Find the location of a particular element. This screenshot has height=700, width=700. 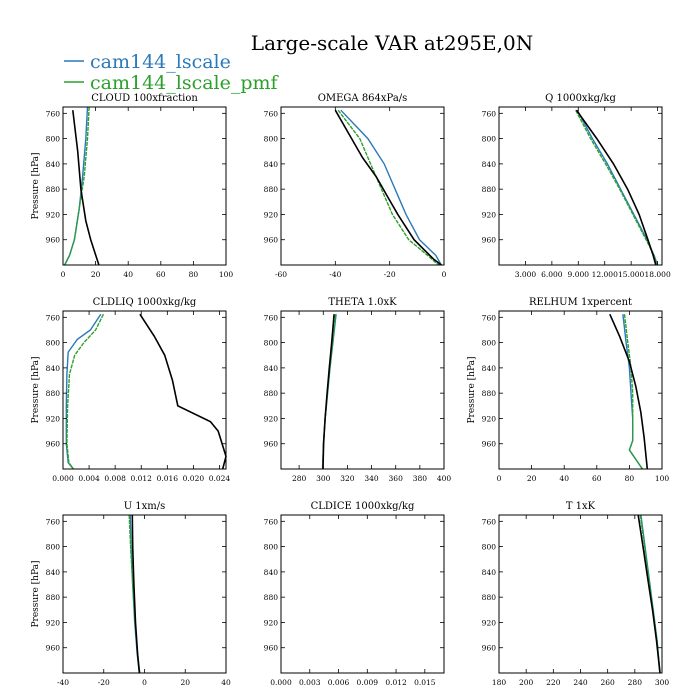

x-tick-label: 0.024 is located at coordinates (220, 478).